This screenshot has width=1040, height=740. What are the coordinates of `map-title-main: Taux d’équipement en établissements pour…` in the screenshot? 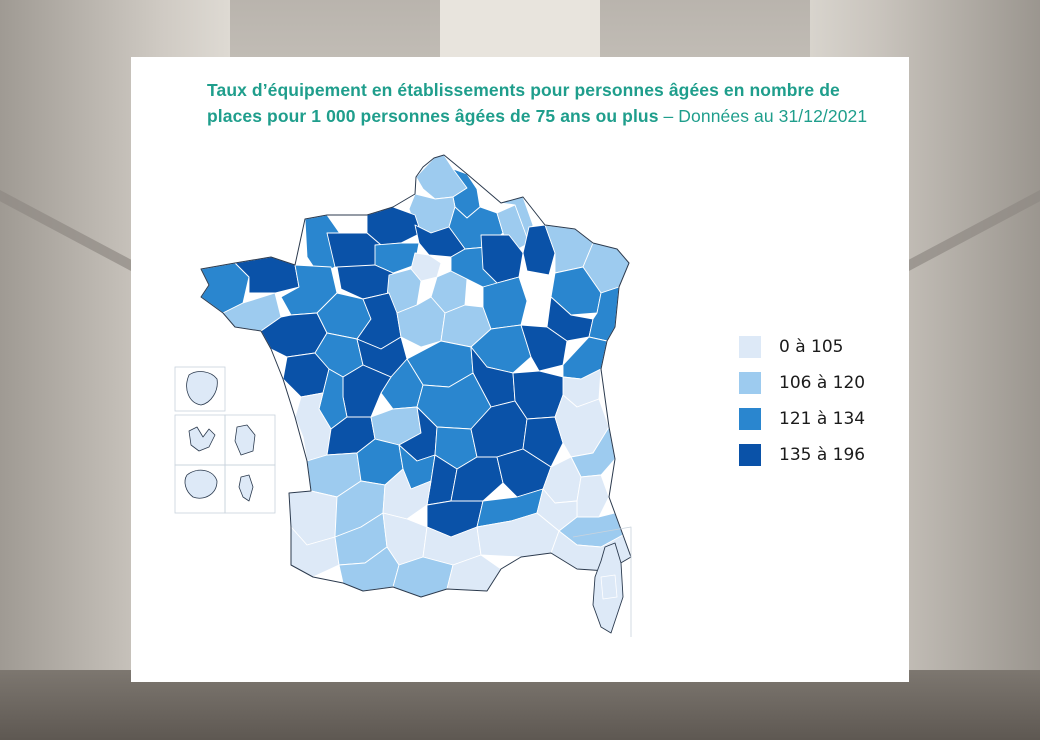 It's located at (523, 103).